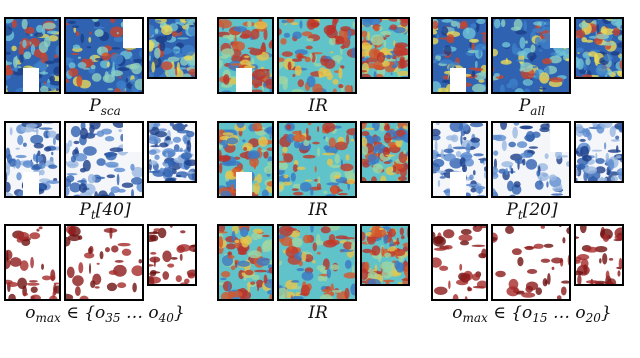 This screenshot has height=358, width=640. Describe the element at coordinates (593, 318) in the screenshot. I see `caption-part: 20` at that location.